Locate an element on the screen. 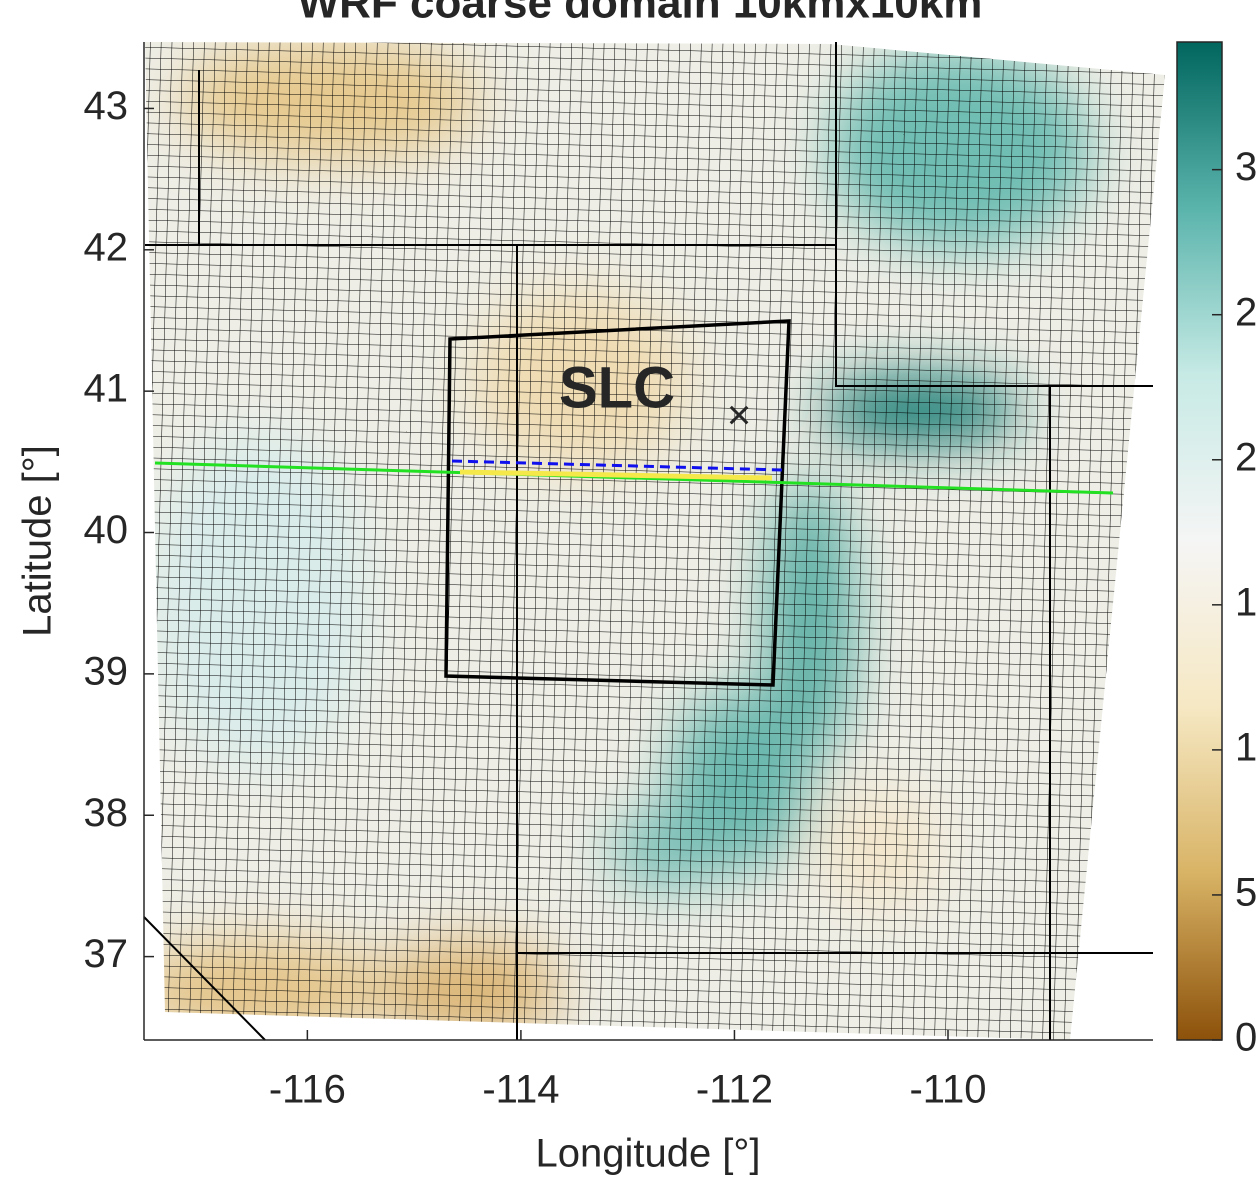  y-tick-label: 39 is located at coordinates (106, 671).